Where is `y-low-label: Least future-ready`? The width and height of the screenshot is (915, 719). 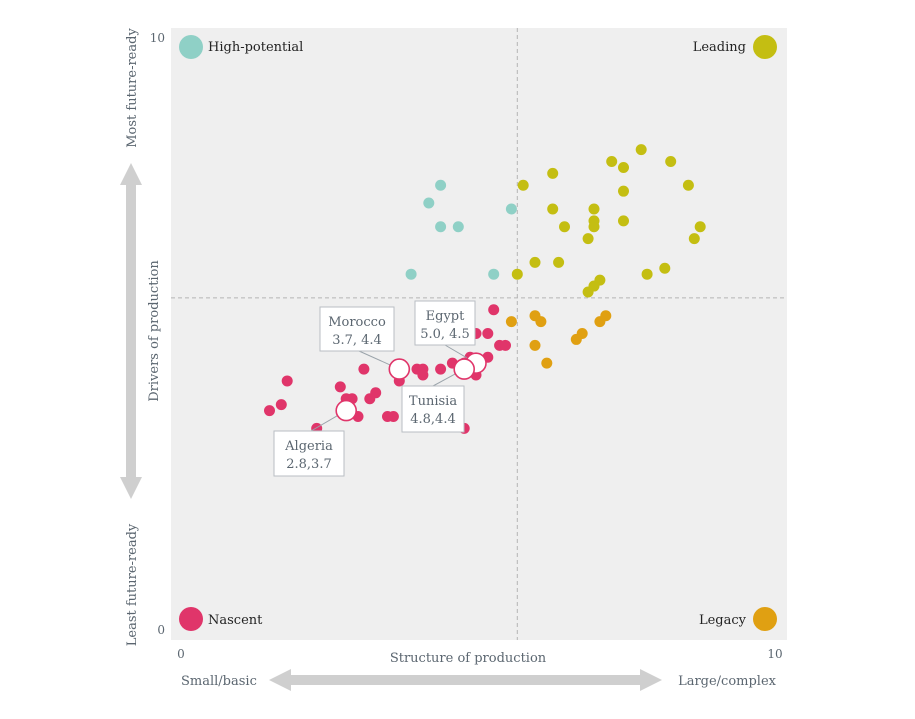 y-low-label: Least future-ready is located at coordinates (132, 584).